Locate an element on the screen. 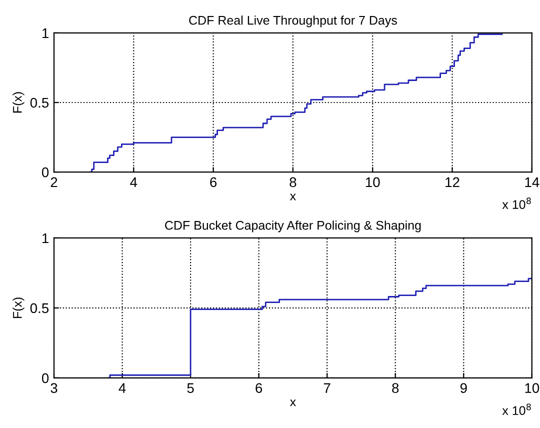 The image size is (540, 428). x-tick-label: 5 is located at coordinates (190, 388).